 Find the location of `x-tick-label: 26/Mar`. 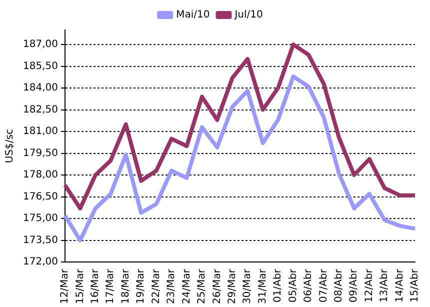

x-tick-label: 26/Mar is located at coordinates (217, 286).